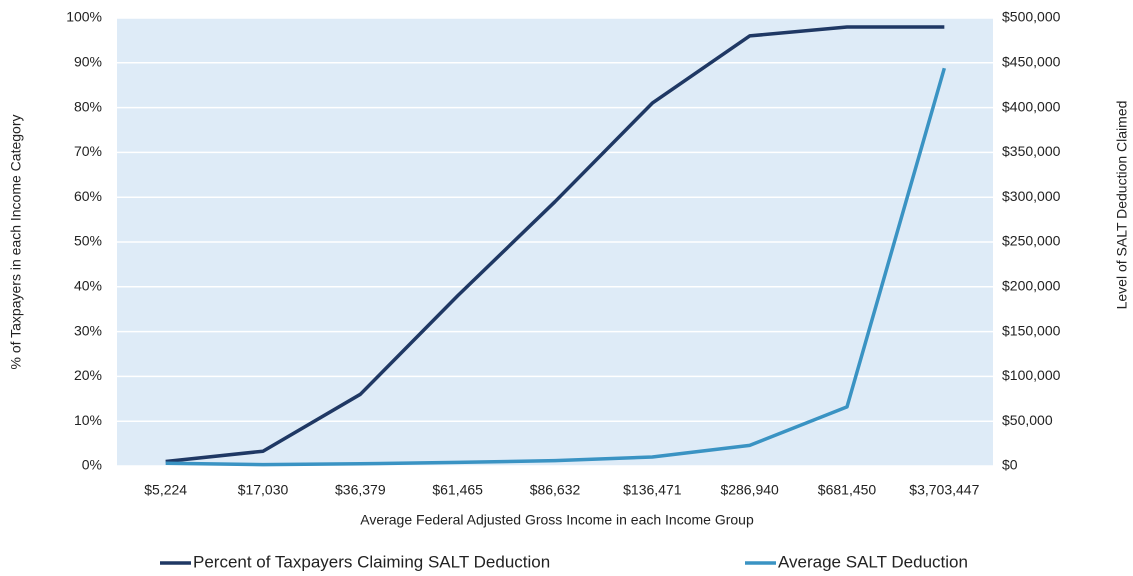  What do you see at coordinates (1027, 420) in the screenshot?
I see `y2-tick-label: $50,000` at bounding box center [1027, 420].